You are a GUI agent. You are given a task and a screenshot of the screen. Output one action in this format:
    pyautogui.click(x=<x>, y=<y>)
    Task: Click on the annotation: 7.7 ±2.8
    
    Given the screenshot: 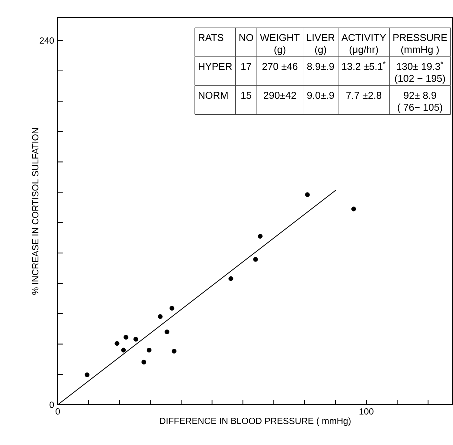 What is the action you would take?
    pyautogui.click(x=364, y=96)
    